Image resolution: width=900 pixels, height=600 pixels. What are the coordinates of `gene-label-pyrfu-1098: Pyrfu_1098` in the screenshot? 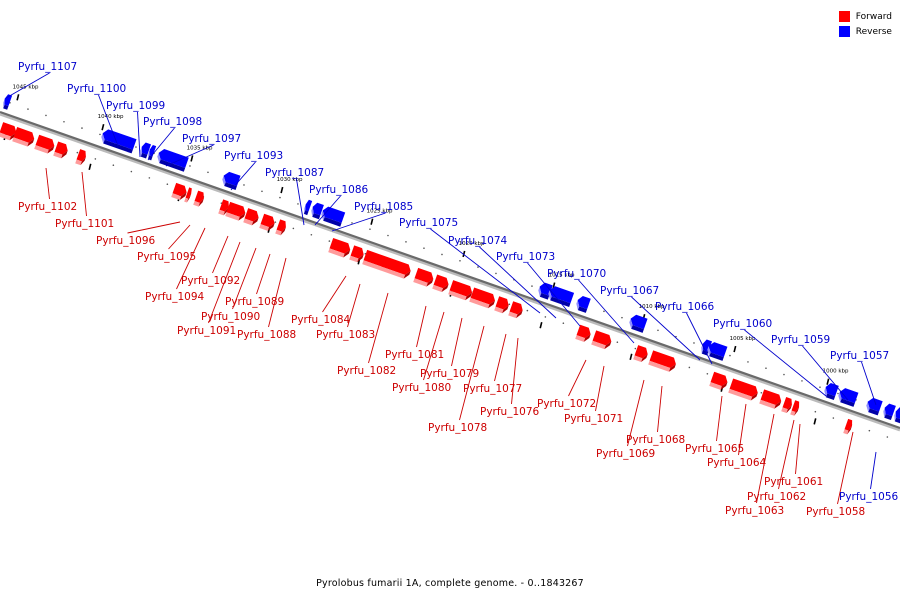 It's located at (172, 122).